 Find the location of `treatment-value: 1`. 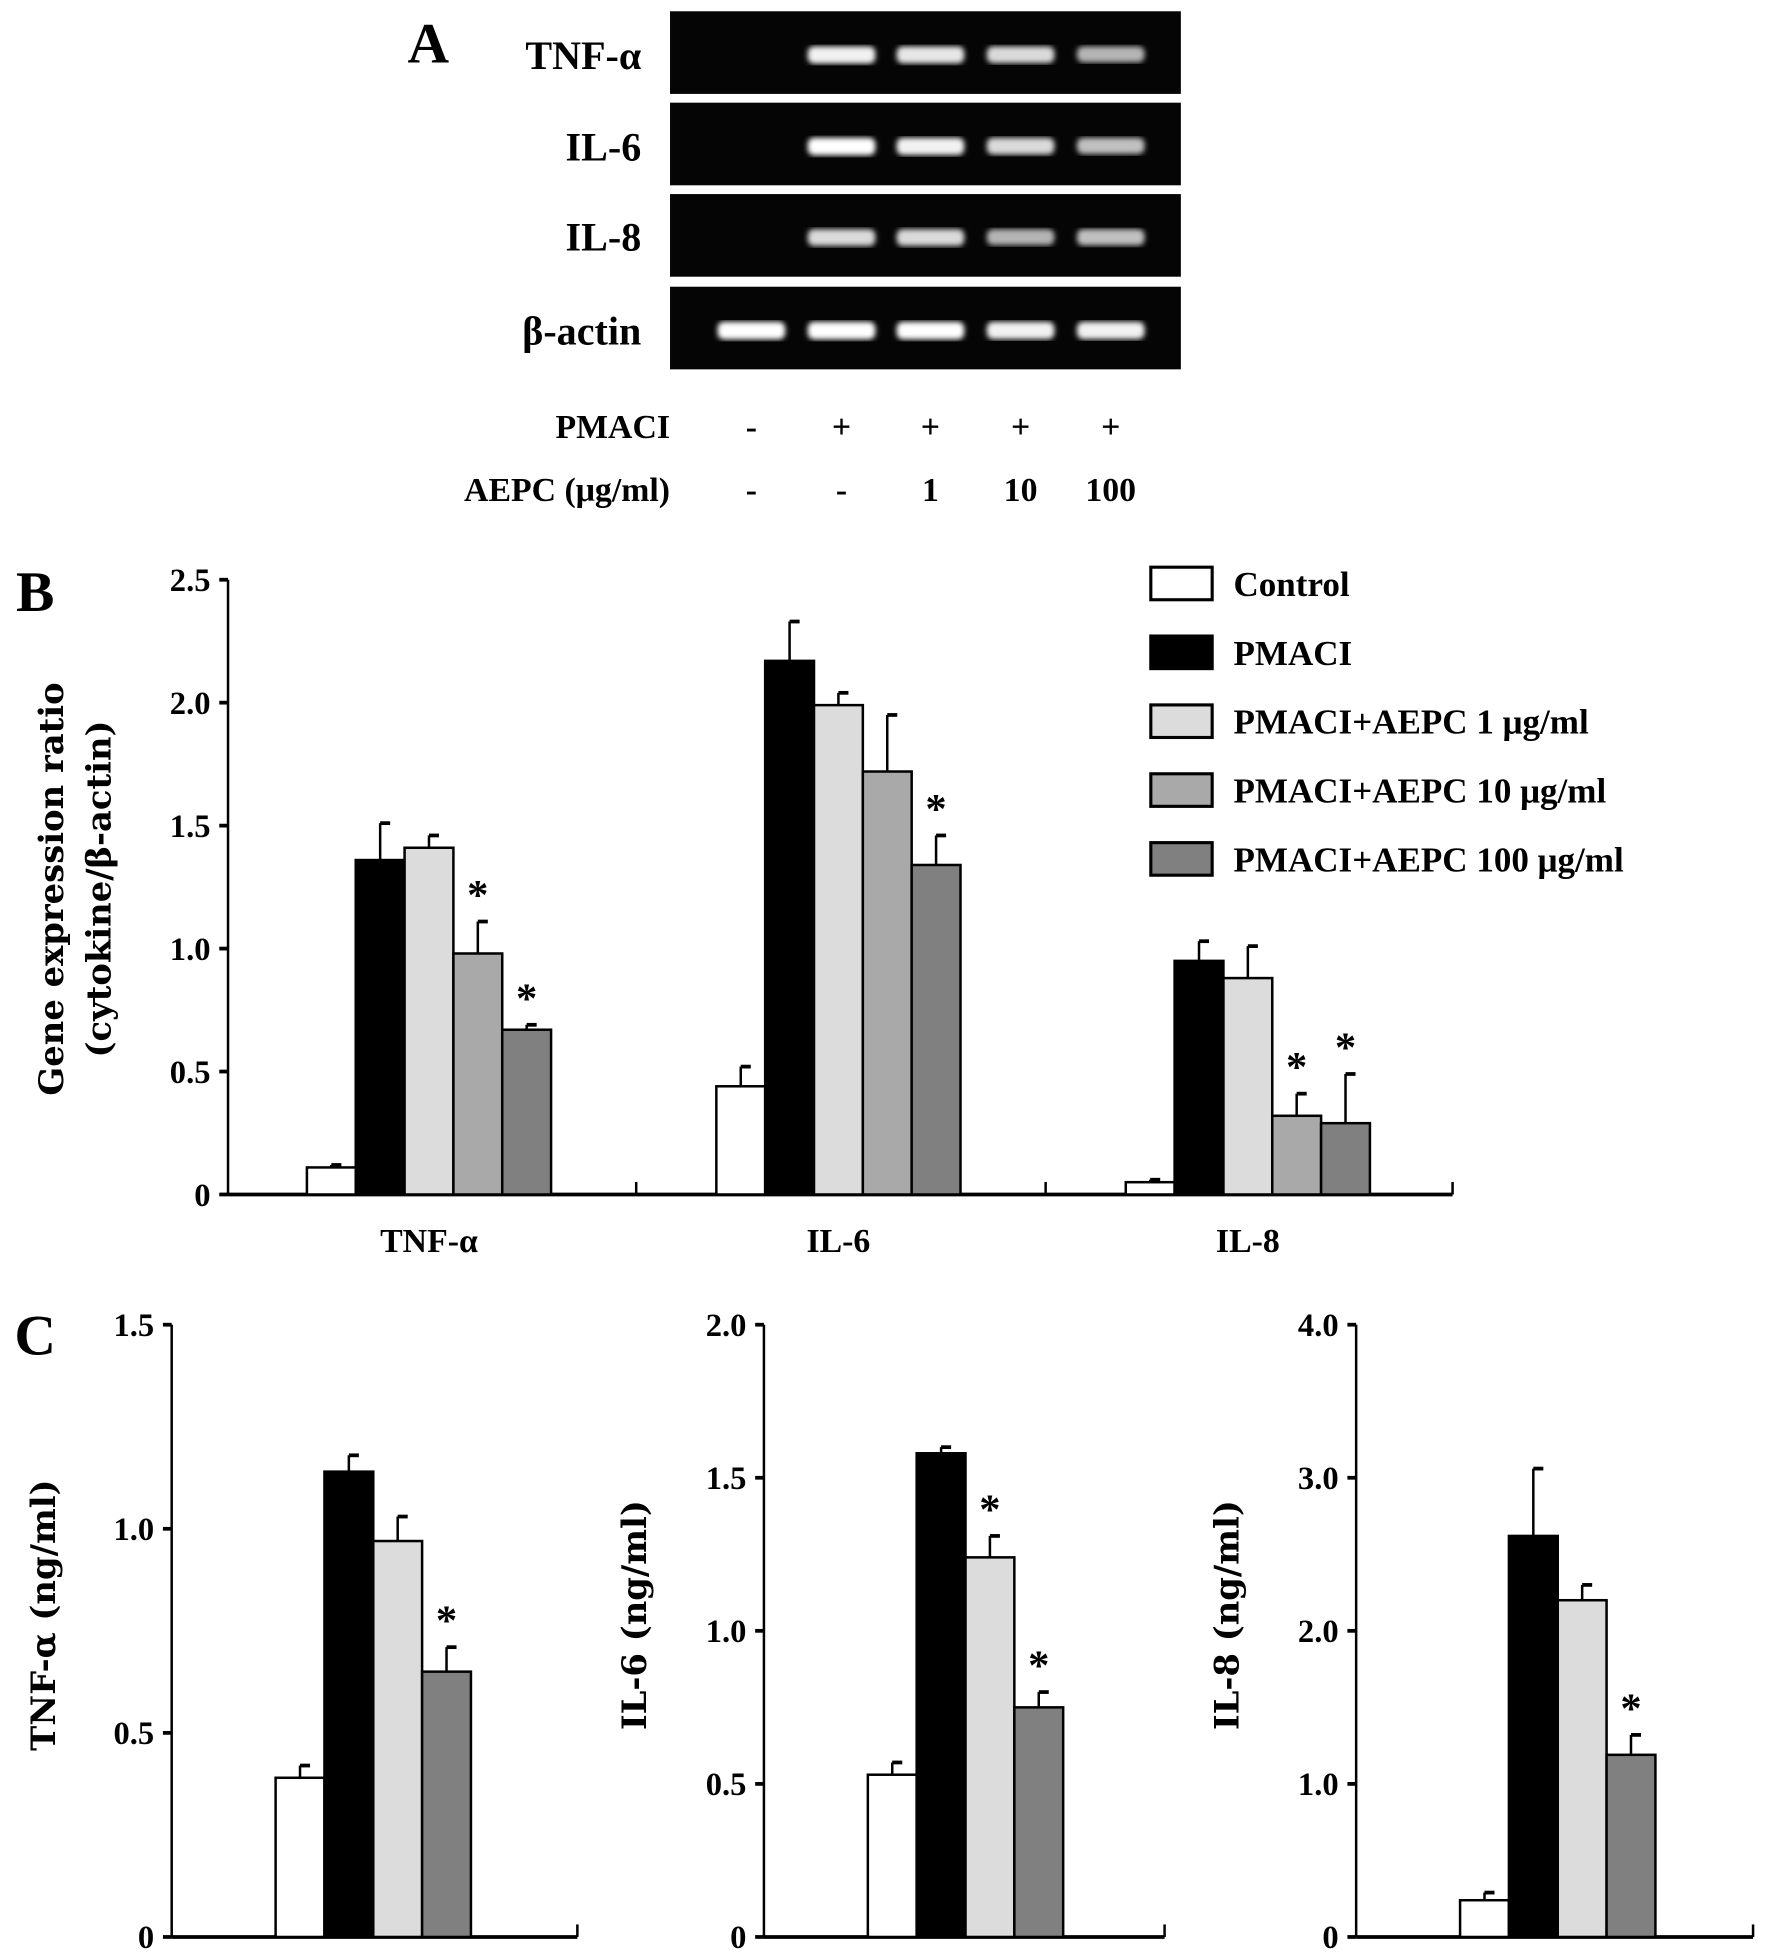

treatment-value: 1 is located at coordinates (930, 490).